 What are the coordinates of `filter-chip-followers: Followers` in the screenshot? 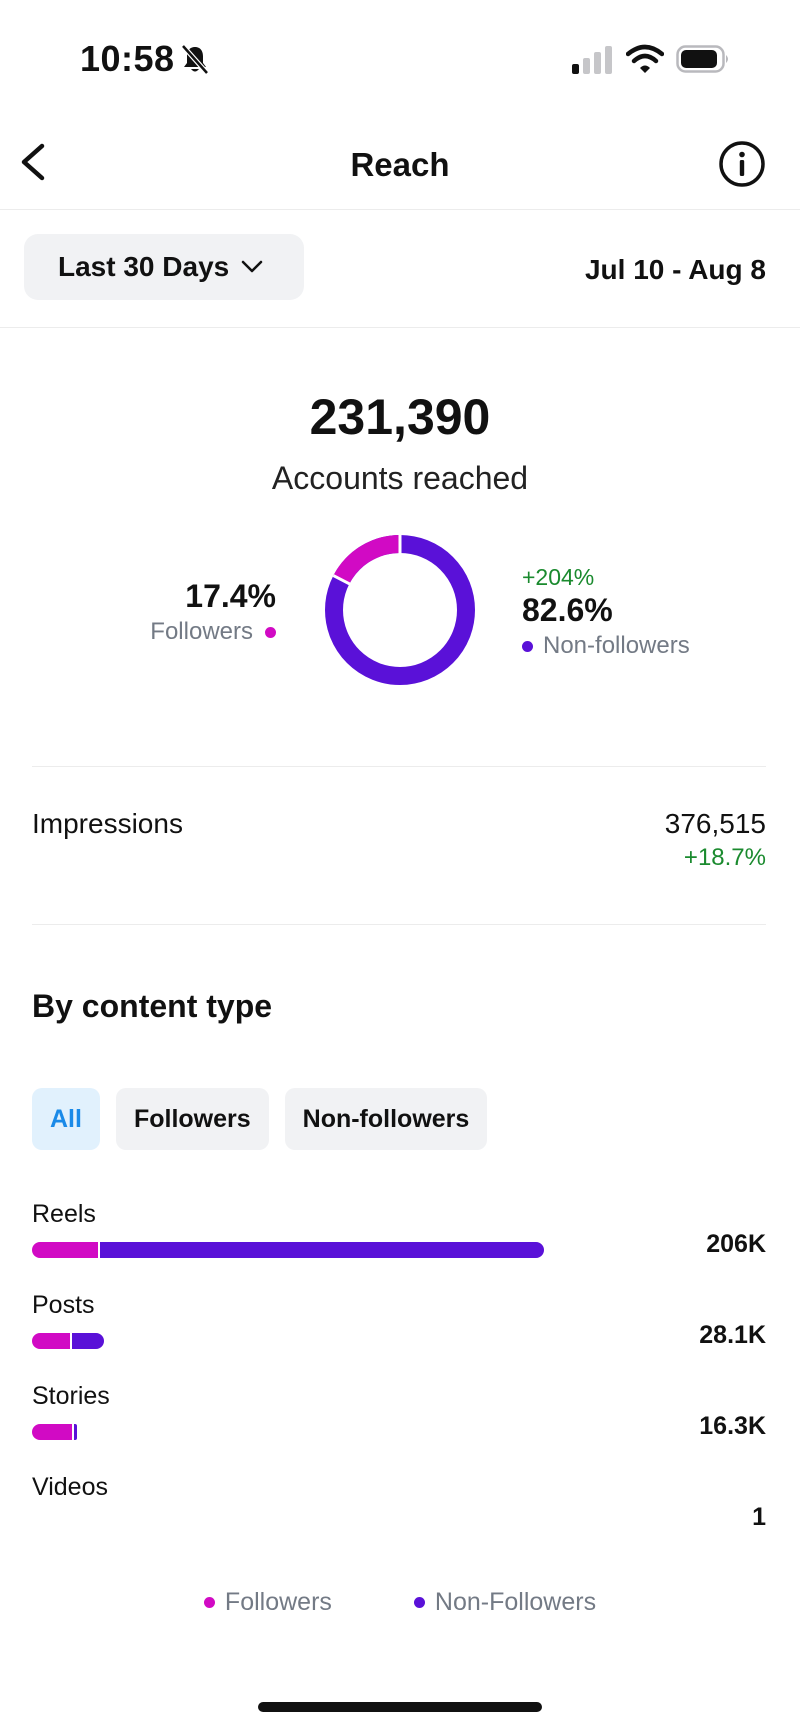 It's located at (192, 1119).